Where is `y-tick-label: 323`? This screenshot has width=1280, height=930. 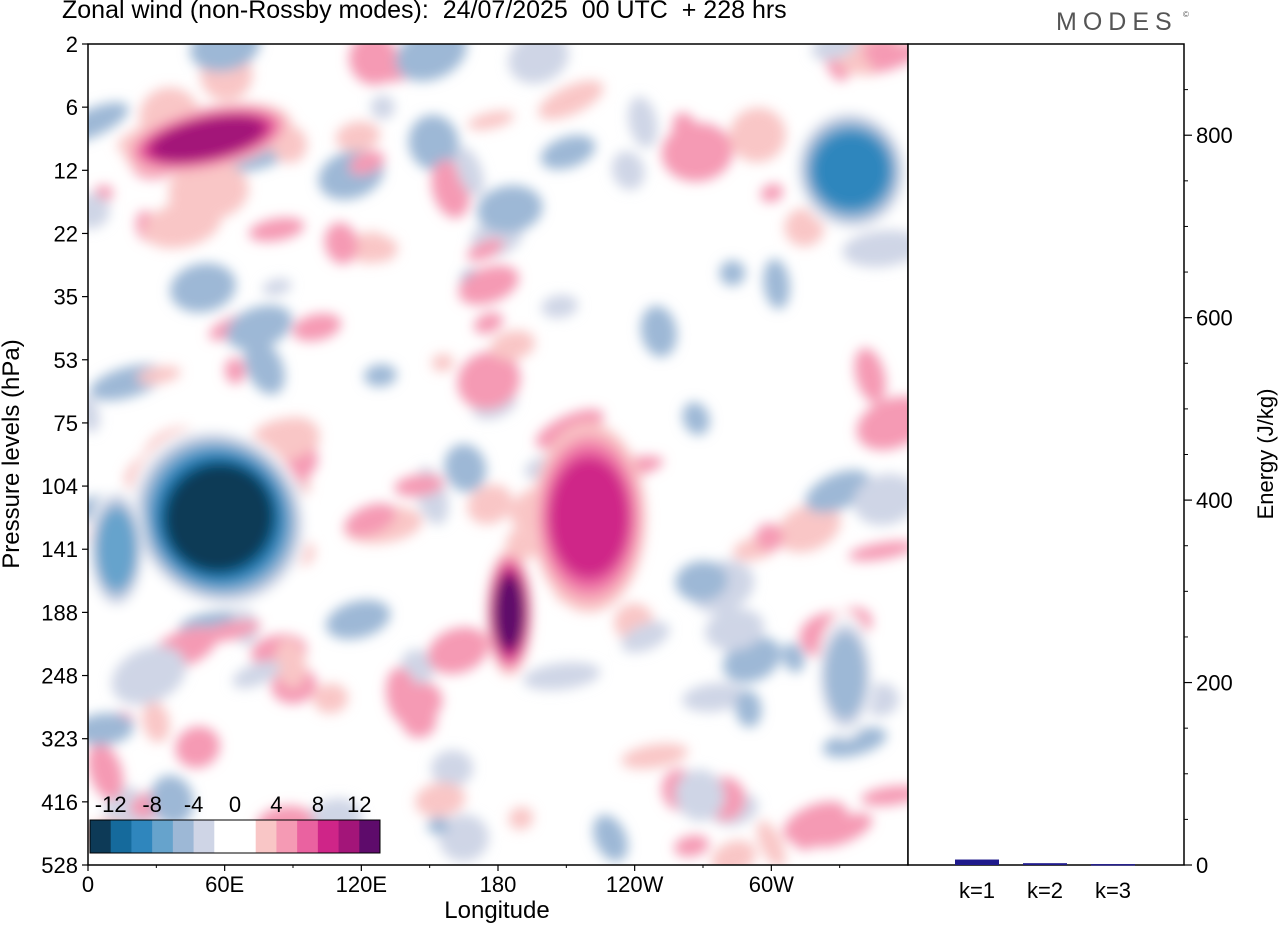
y-tick-label: 323 is located at coordinates (59, 739).